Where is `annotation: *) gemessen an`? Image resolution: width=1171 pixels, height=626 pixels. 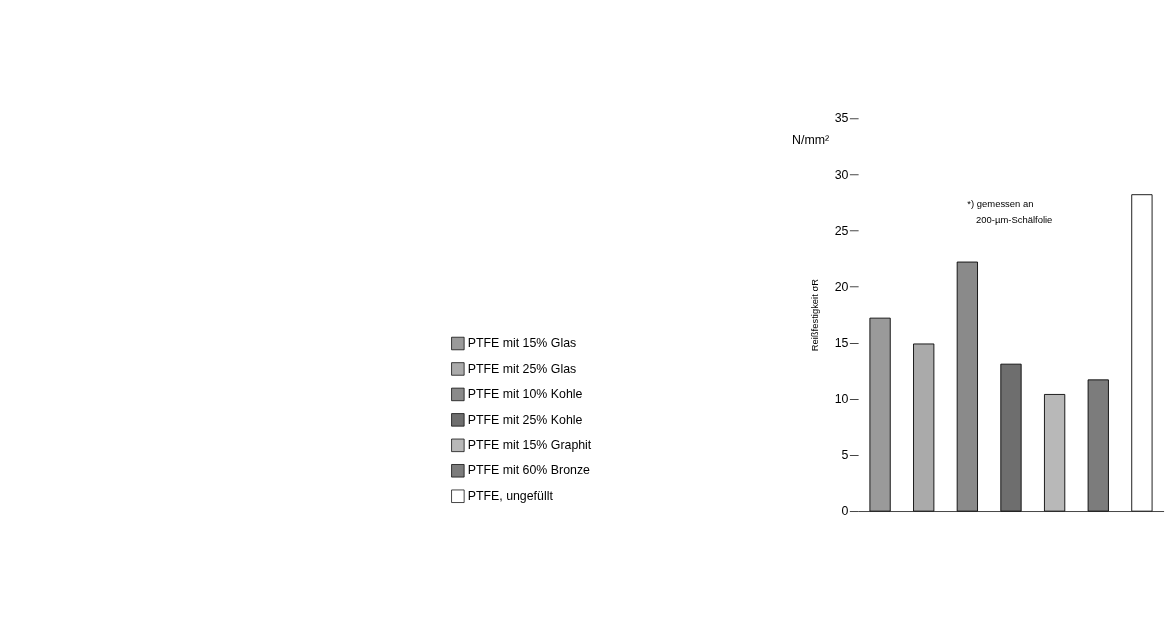 annotation: *) gemessen an is located at coordinates (1000, 204).